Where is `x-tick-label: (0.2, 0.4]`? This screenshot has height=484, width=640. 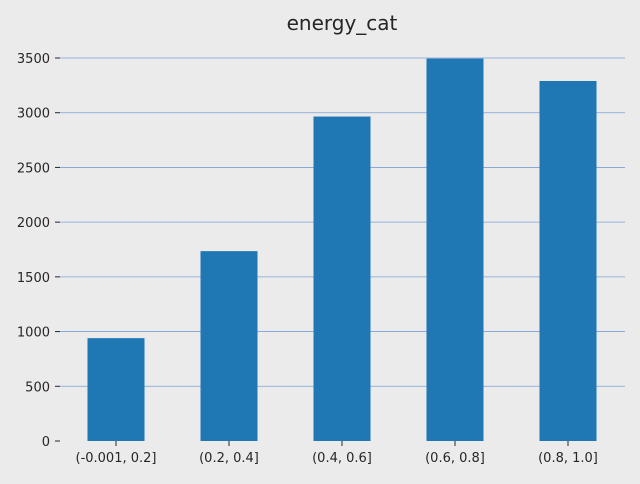
x-tick-label: (0.2, 0.4] is located at coordinates (229, 458).